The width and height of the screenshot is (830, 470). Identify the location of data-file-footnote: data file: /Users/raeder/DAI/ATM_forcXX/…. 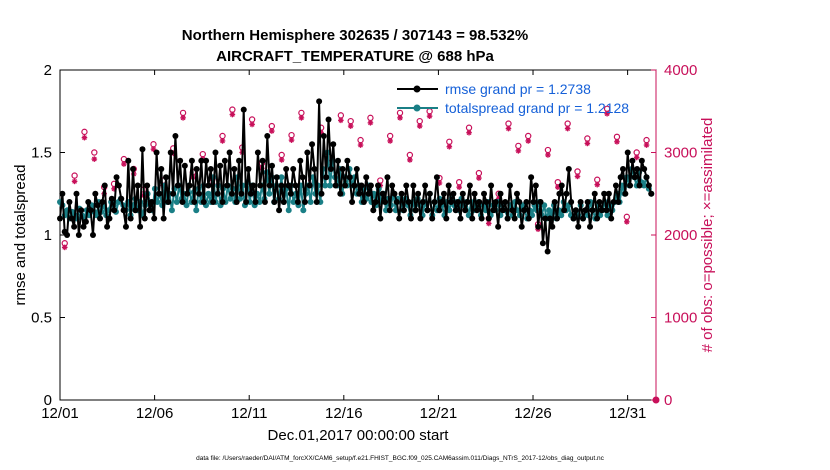
(400, 458).